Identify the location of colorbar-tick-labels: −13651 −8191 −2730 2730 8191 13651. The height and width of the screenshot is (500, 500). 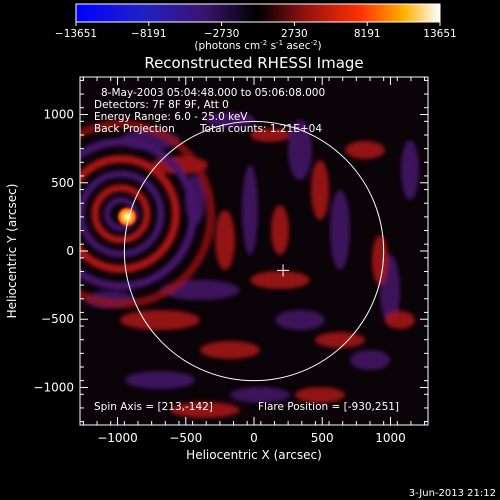
(256, 34).